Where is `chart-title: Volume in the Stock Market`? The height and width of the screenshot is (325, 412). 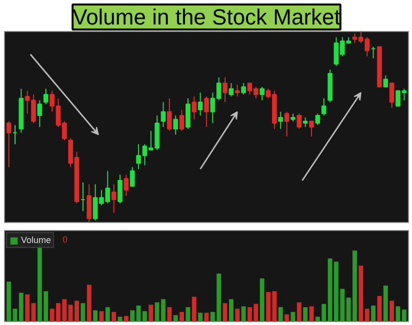
chart-title: Volume in the Stock Market is located at coordinates (206, 17).